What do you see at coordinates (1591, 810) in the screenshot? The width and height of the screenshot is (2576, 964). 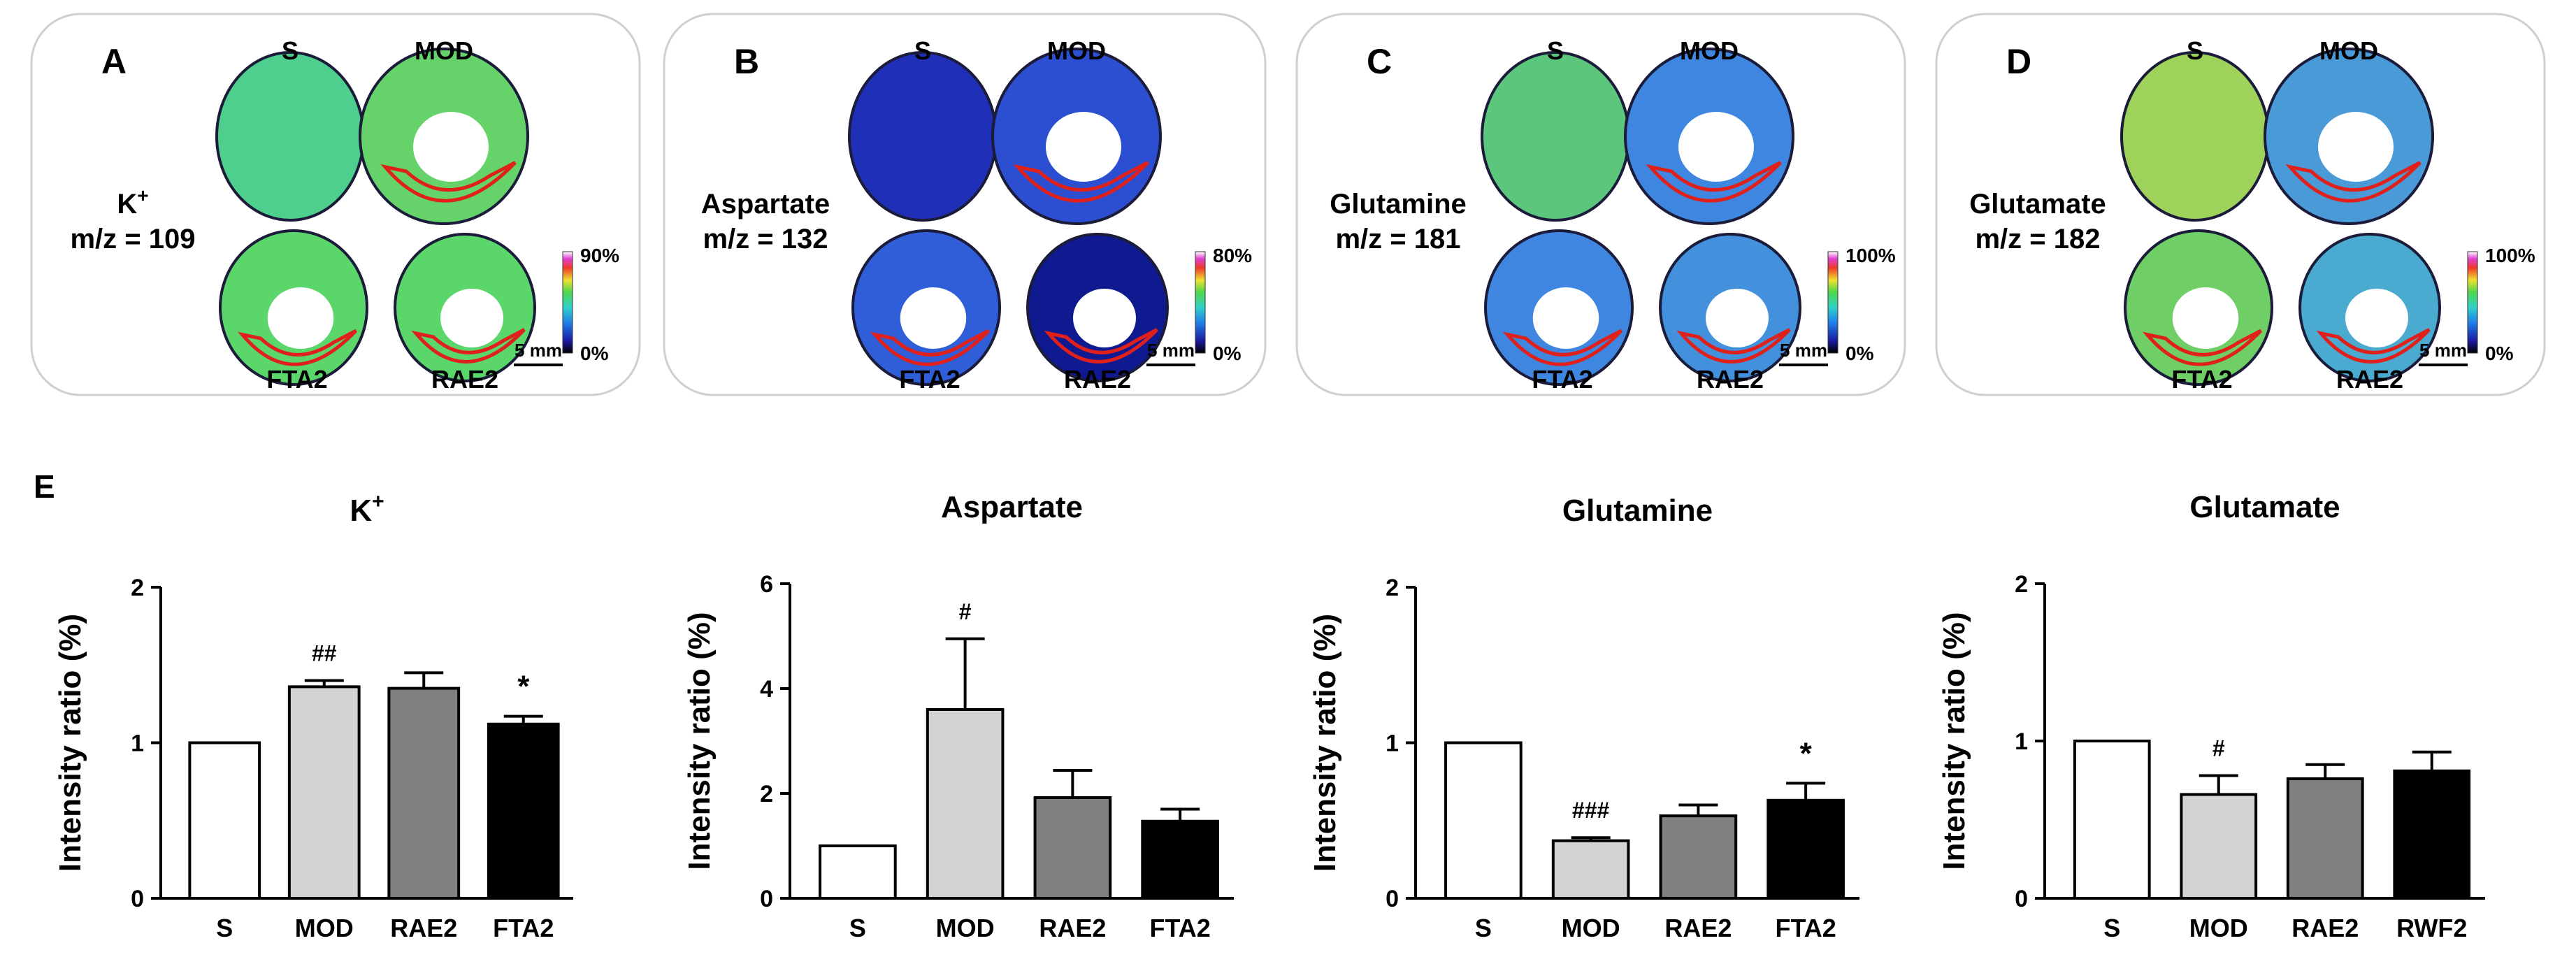 I see `significance-mark: ###` at bounding box center [1591, 810].